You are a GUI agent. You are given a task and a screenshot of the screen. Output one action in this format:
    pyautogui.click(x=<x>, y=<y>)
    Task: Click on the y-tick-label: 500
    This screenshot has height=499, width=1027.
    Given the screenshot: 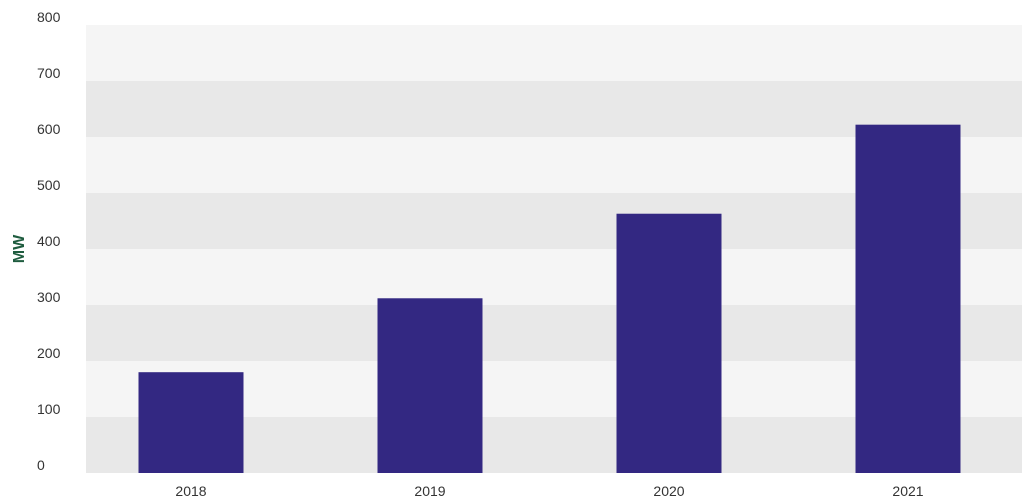 What is the action you would take?
    pyautogui.click(x=49, y=185)
    